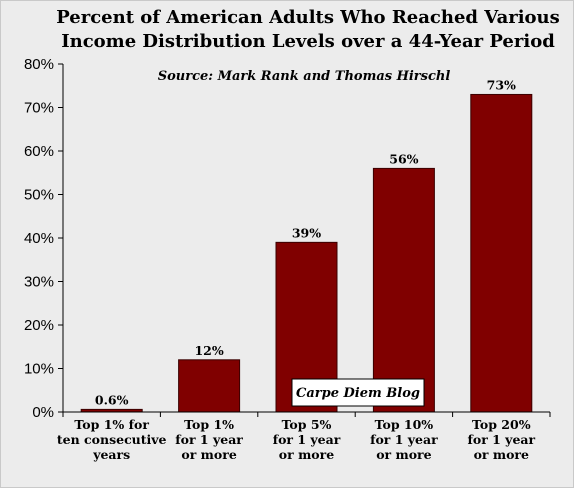 The height and width of the screenshot is (488, 574). I want to click on chart-subtitle: Source: Mark Rank and Thomas Hirschl, so click(304, 76).